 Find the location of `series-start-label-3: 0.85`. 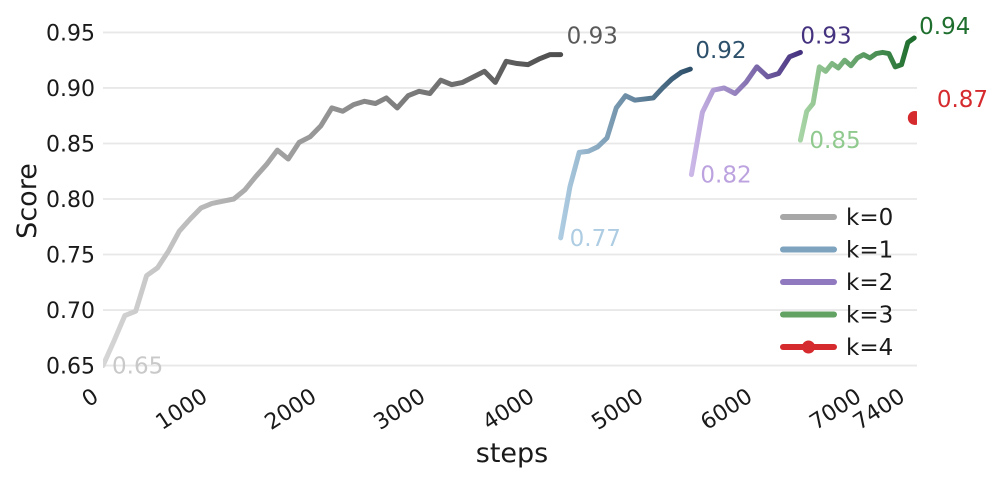

series-start-label-3: 0.85 is located at coordinates (834, 141).